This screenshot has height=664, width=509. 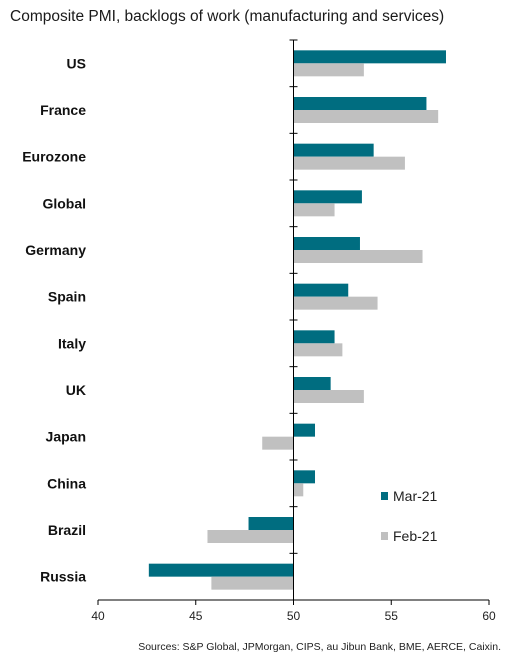 I want to click on category-label: China, so click(x=66, y=483).